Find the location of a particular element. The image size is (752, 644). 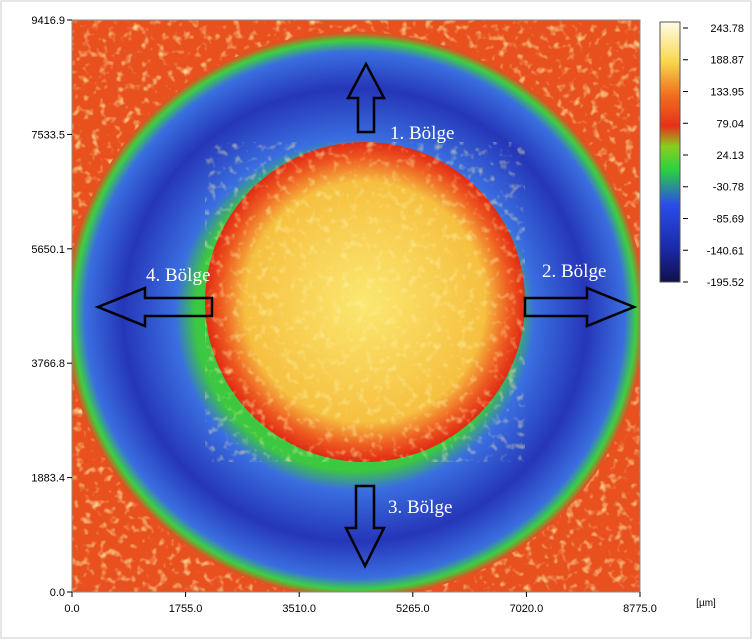

colorbar-tick-label: 79.04 is located at coordinates (730, 124).